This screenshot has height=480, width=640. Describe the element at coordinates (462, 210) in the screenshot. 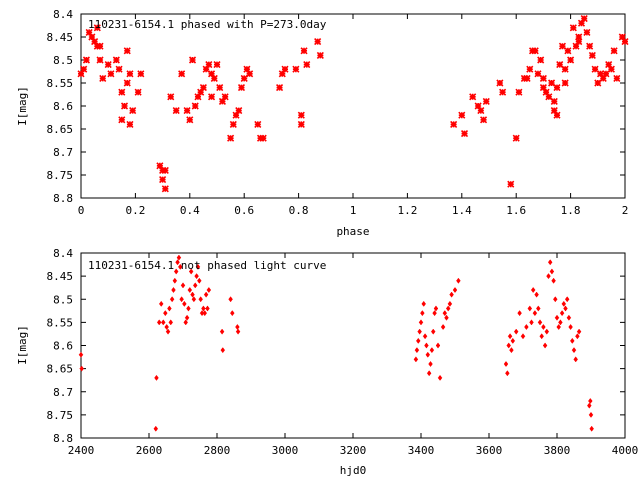

I see `phased-x-tick-label: 1.4` at that location.